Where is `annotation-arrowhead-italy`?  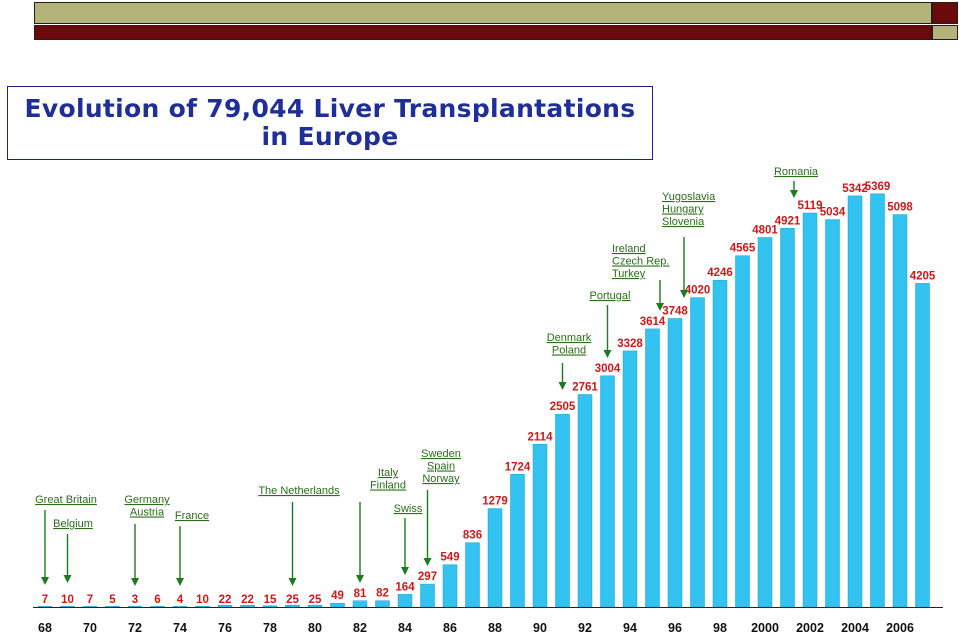
annotation-arrowhead-italy is located at coordinates (360, 579).